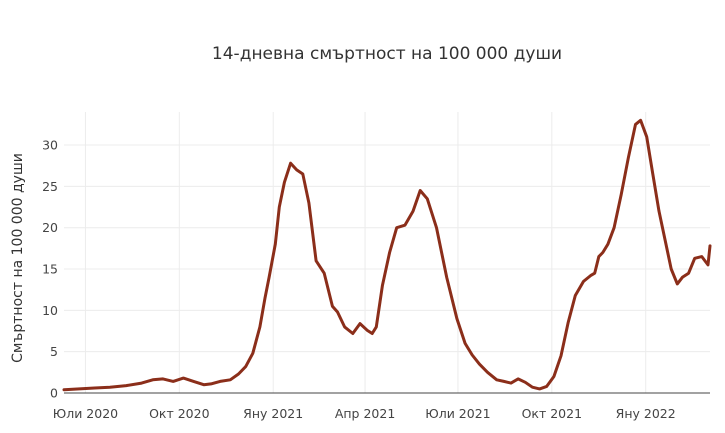 The image size is (725, 433). Describe the element at coordinates (54, 393) in the screenshot. I see `y-tick-label: 0` at that location.